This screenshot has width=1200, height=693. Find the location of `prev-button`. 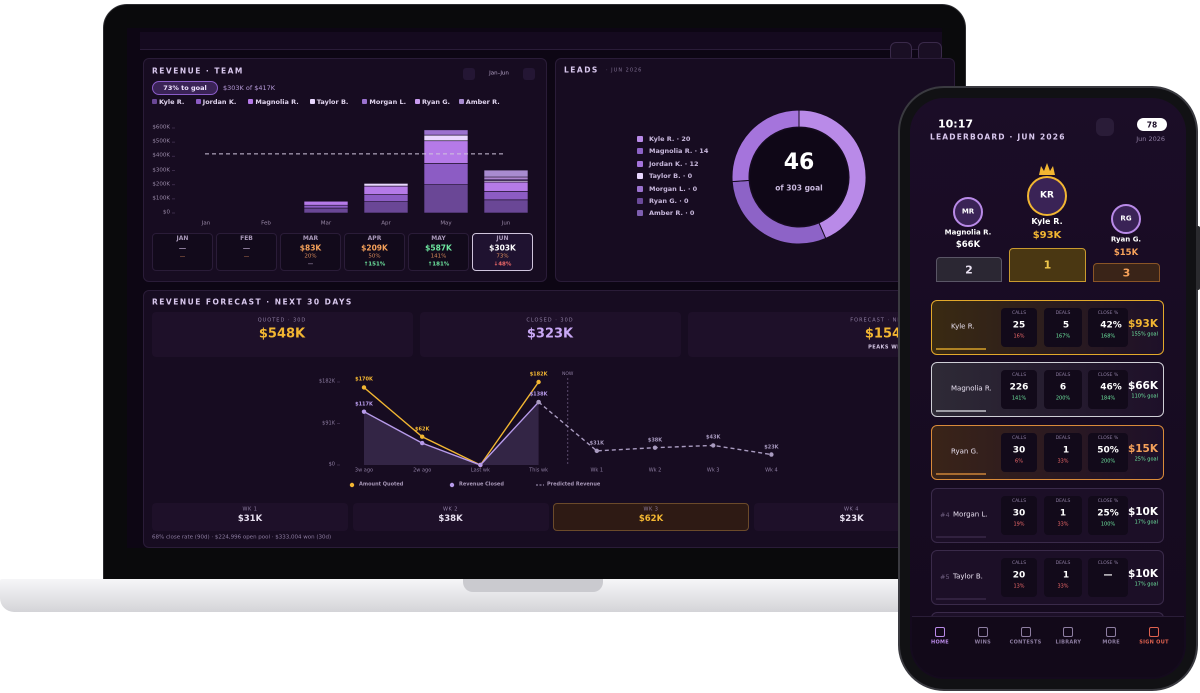

prev-button is located at coordinates (469, 74).